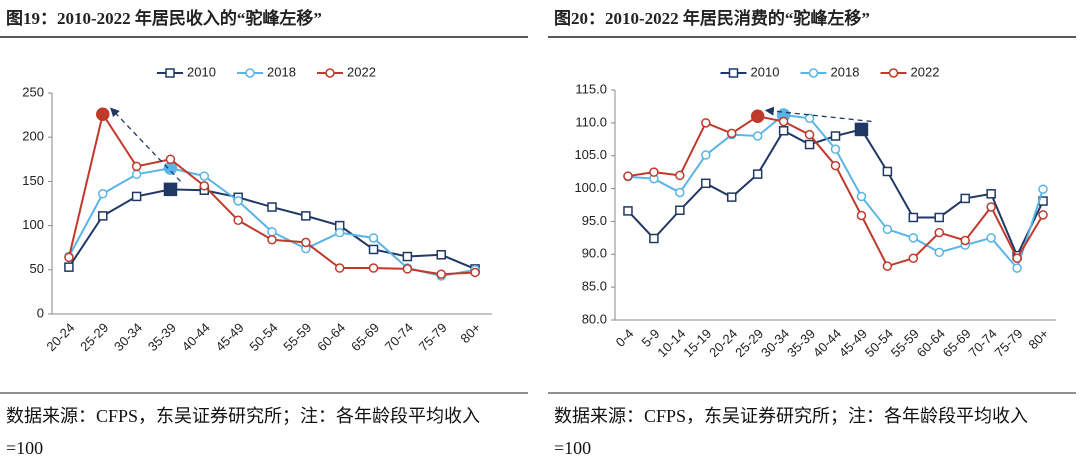 Image resolution: width=1080 pixels, height=468 pixels. Describe the element at coordinates (594, 253) in the screenshot. I see `y-tick-label: 90.0` at that location.